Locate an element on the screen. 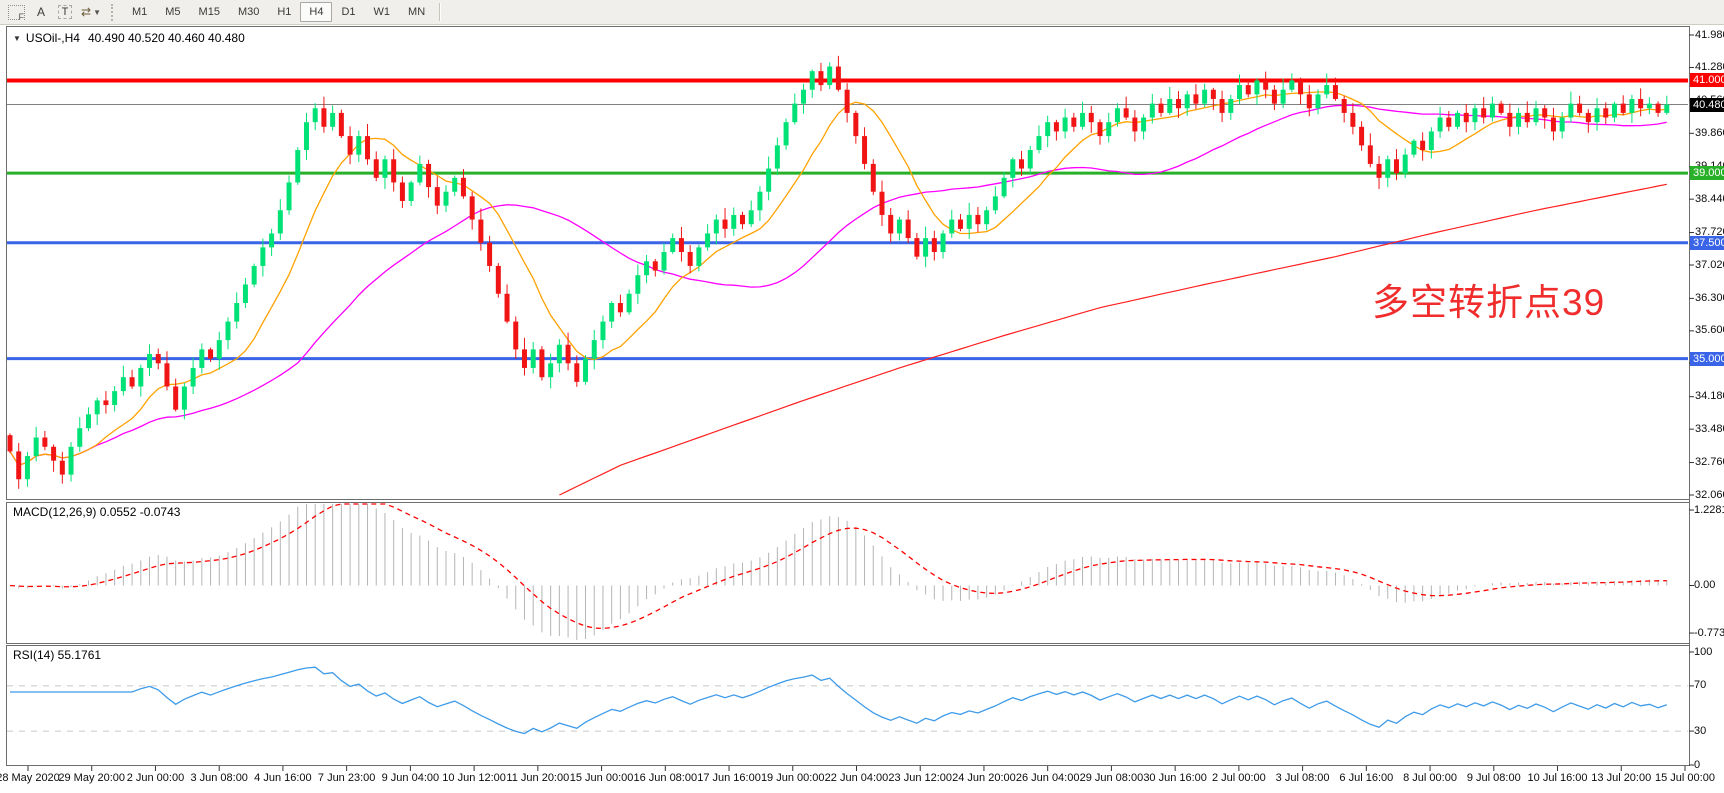  text-tool-button: T is located at coordinates (65, 12).